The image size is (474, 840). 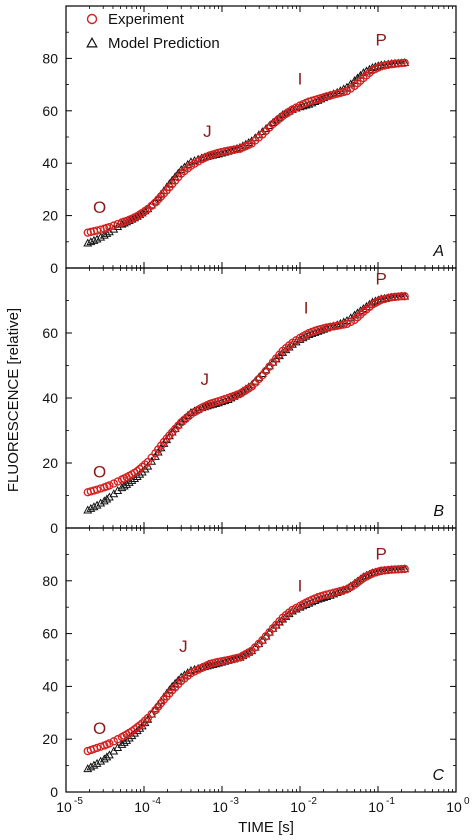 What do you see at coordinates (13, 400) in the screenshot?
I see `y-axis-title: FLUORESCENCE [relative]` at bounding box center [13, 400].